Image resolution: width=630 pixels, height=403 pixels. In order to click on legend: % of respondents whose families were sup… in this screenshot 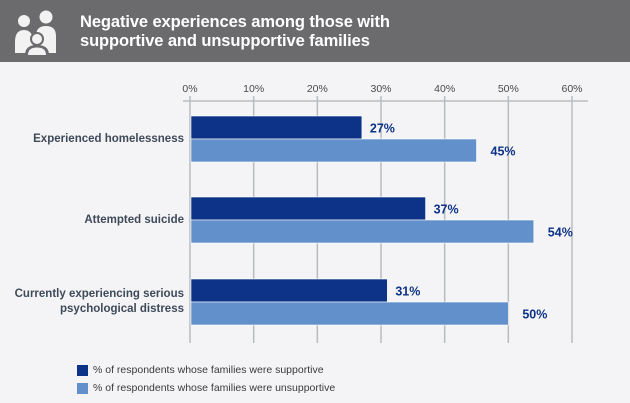, I will do `click(206, 379)`.